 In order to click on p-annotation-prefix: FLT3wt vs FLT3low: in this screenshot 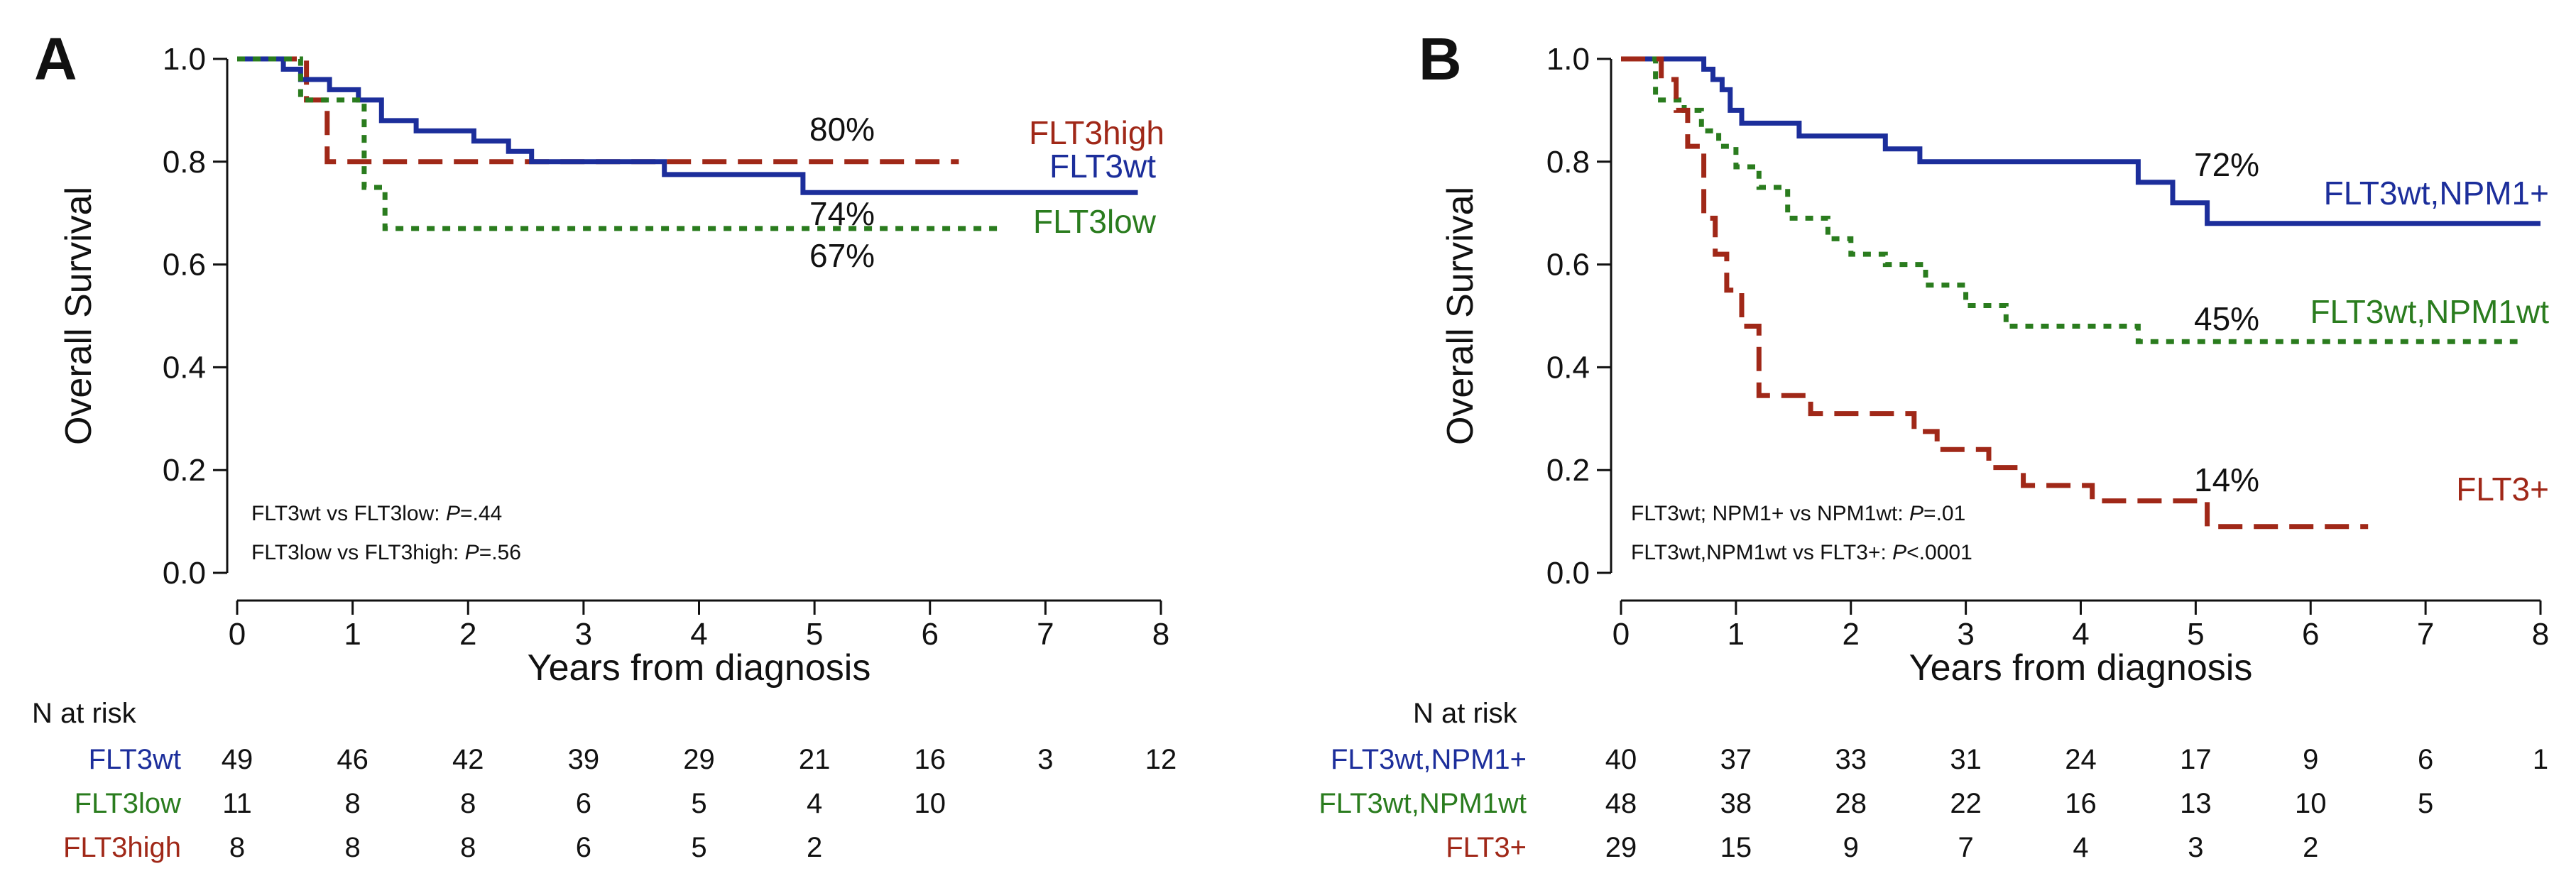, I will do `click(348, 513)`.